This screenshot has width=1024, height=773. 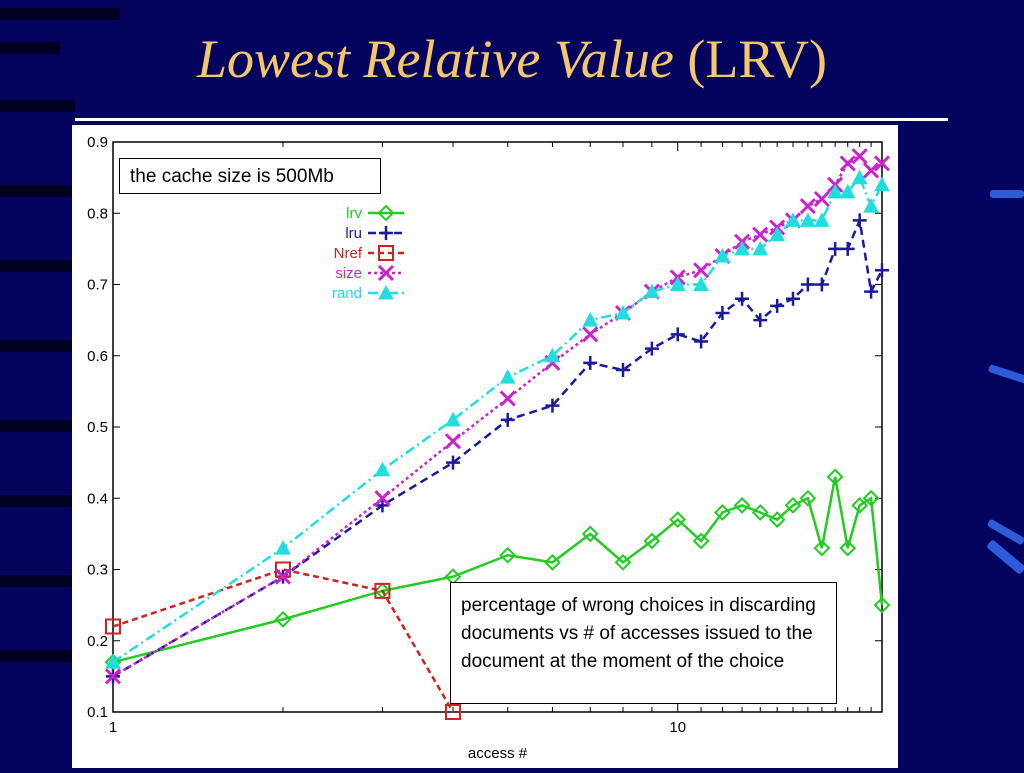 I want to click on legend-marker-lru, so click(x=386, y=233).